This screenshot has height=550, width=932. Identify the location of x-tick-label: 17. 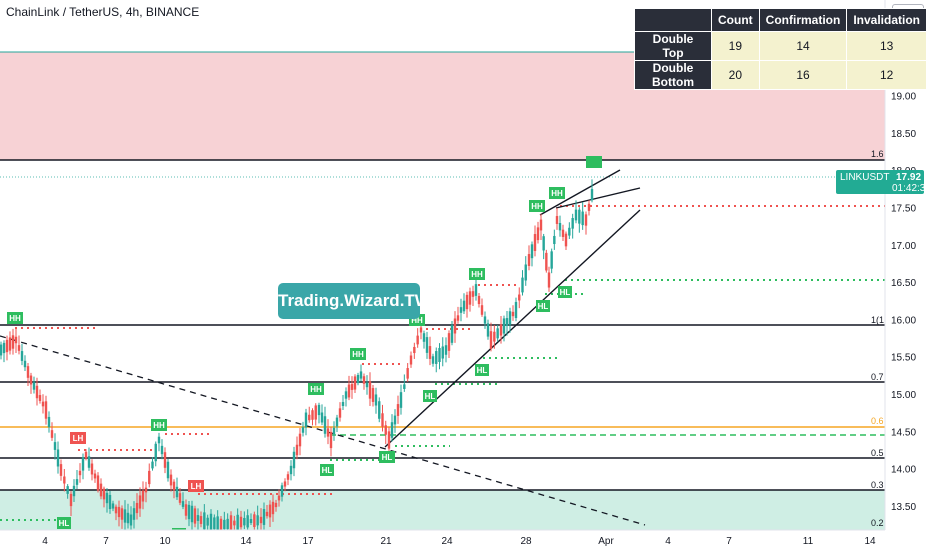
(308, 541).